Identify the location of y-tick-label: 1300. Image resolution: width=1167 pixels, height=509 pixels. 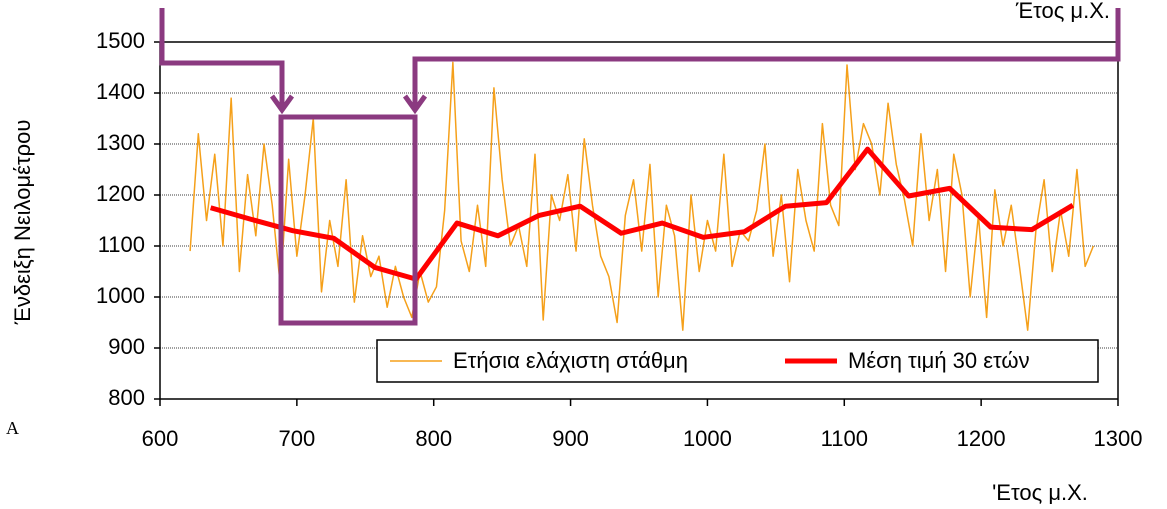
(120, 142).